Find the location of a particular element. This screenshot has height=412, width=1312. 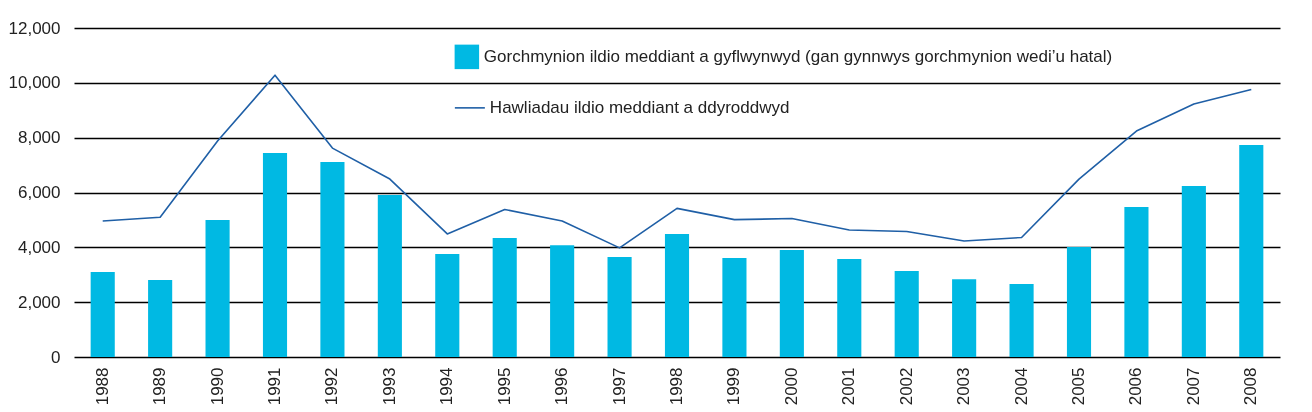

legend-label: Gorchmynion ildio meddiant a gyflwynwyd (gan gynnwys gorchmynion wedi’u hatal) is located at coordinates (798, 56).